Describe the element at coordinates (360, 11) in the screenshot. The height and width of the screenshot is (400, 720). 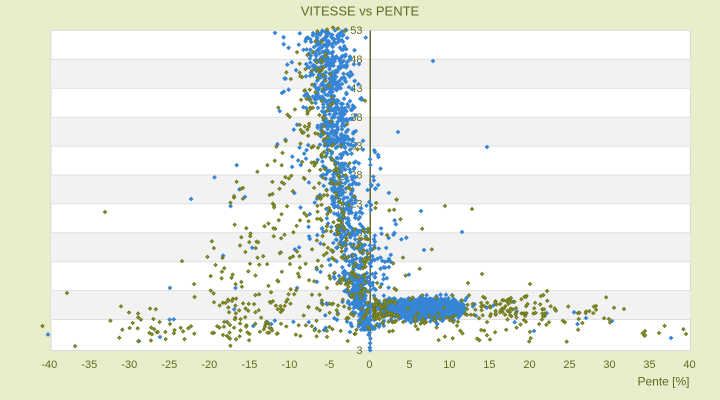
I see `svg-text: VITESSE vs PENTE` at that location.